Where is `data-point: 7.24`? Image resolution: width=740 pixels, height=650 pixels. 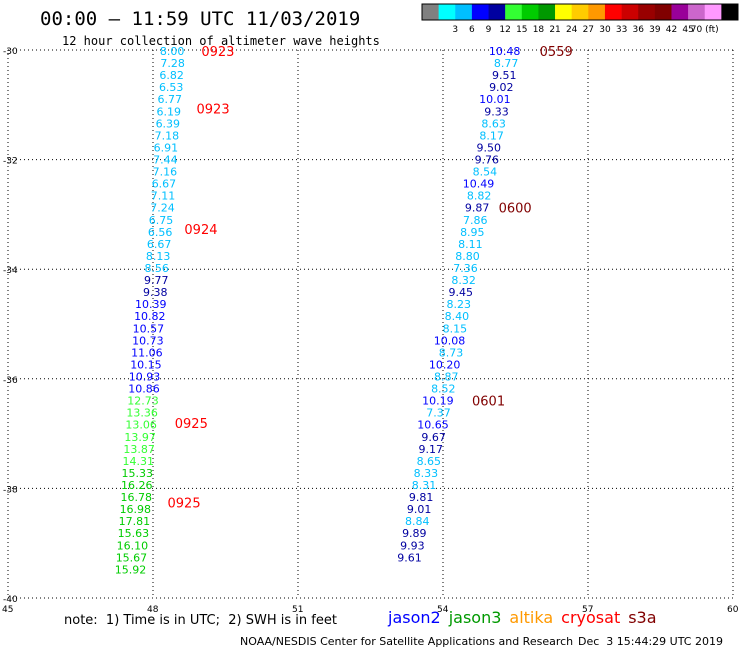 data-point: 7.24 is located at coordinates (162, 208).